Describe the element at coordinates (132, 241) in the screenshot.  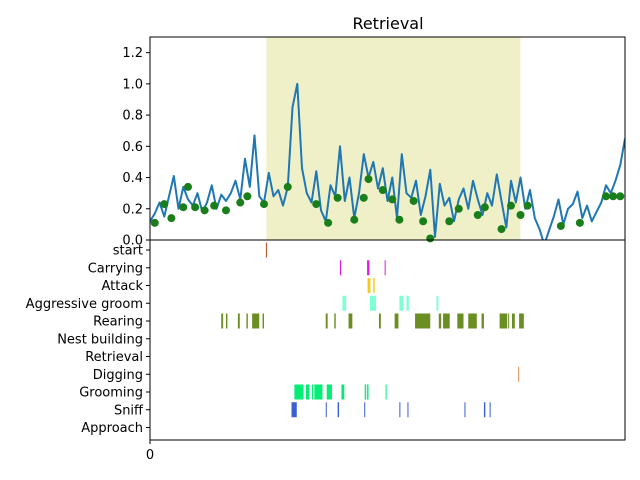
I see `y-tick-label: 0.0` at that location.